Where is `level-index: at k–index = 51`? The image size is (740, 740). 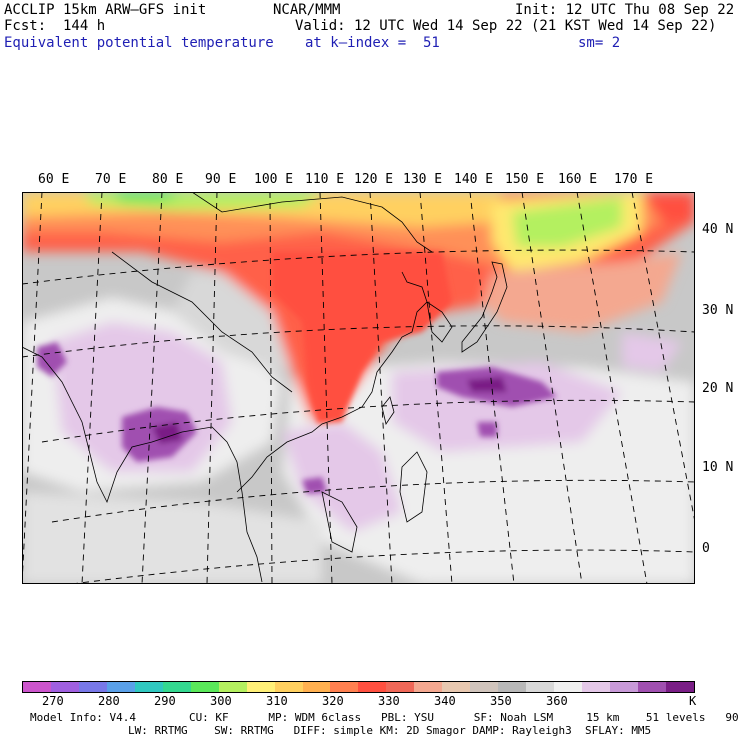
level-index: at k–index = 51 is located at coordinates (372, 43).